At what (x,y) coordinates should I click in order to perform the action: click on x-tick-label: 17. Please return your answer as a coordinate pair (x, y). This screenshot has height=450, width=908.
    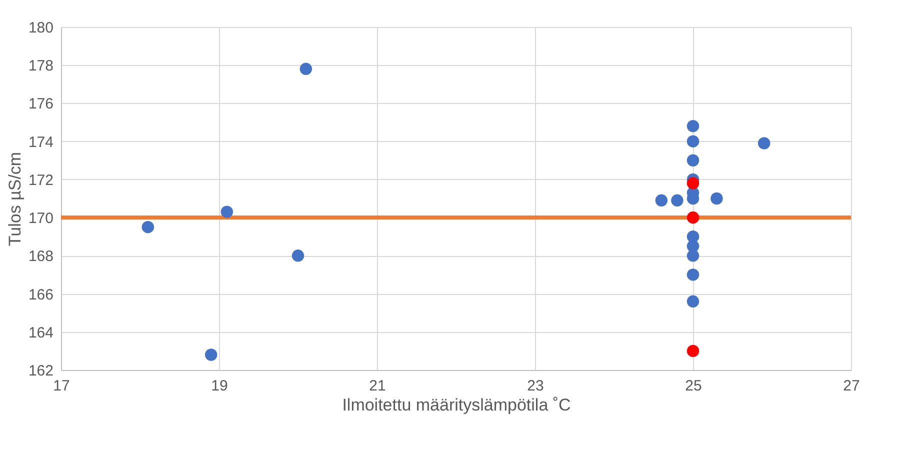
    Looking at the image, I should click on (61, 386).